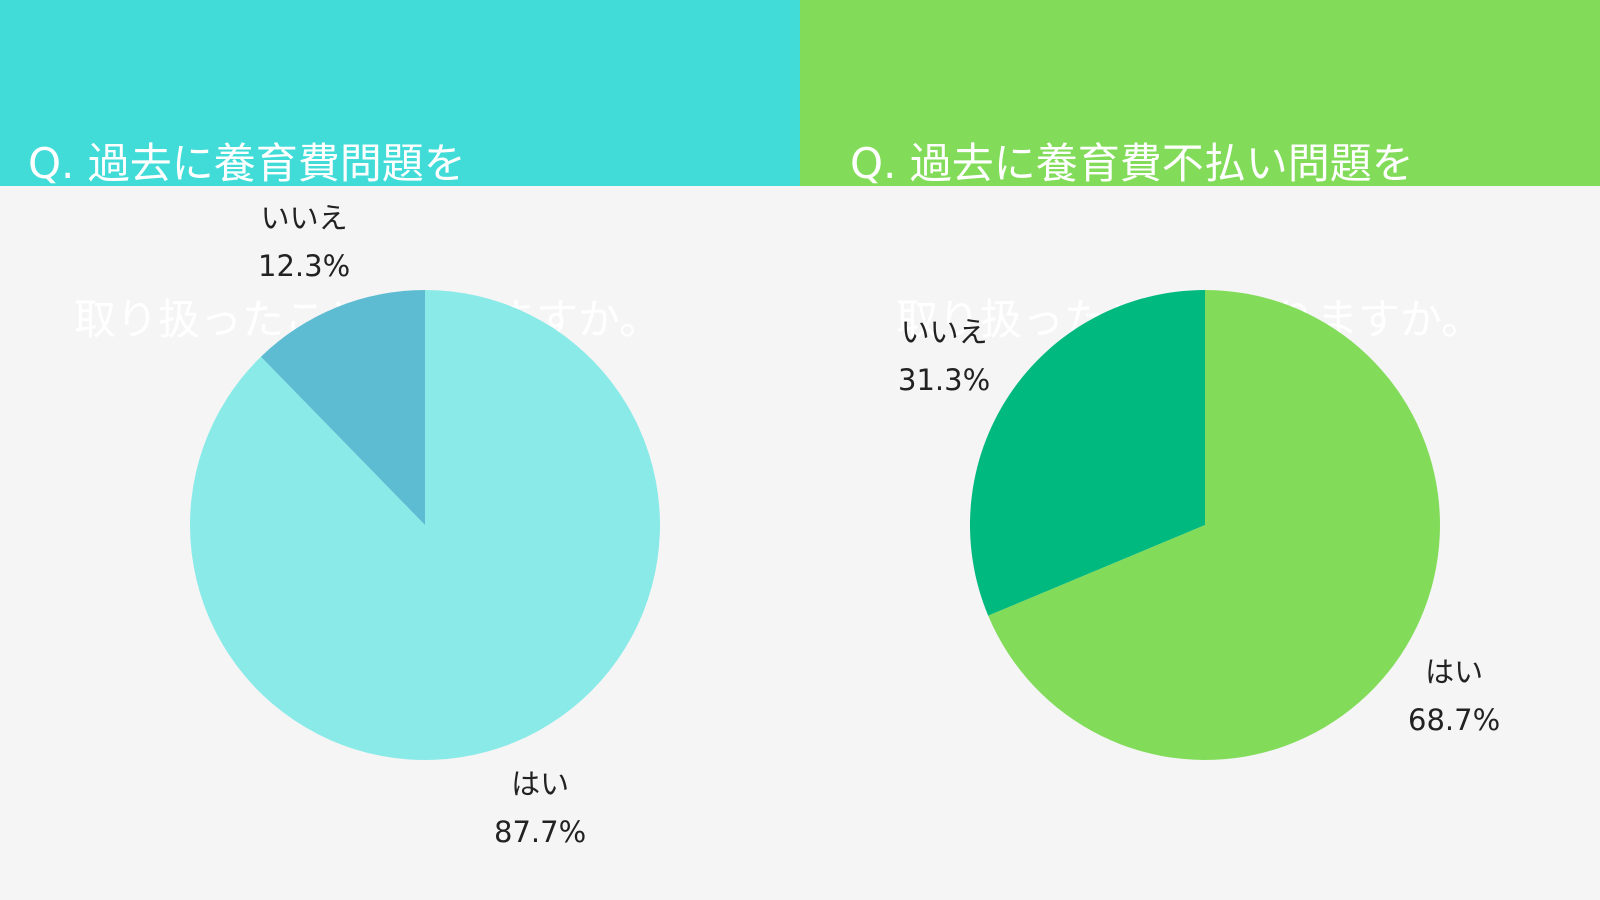 The height and width of the screenshot is (900, 1600). What do you see at coordinates (1454, 696) in the screenshot?
I see `slice-label-yes: はい 68.7%` at bounding box center [1454, 696].